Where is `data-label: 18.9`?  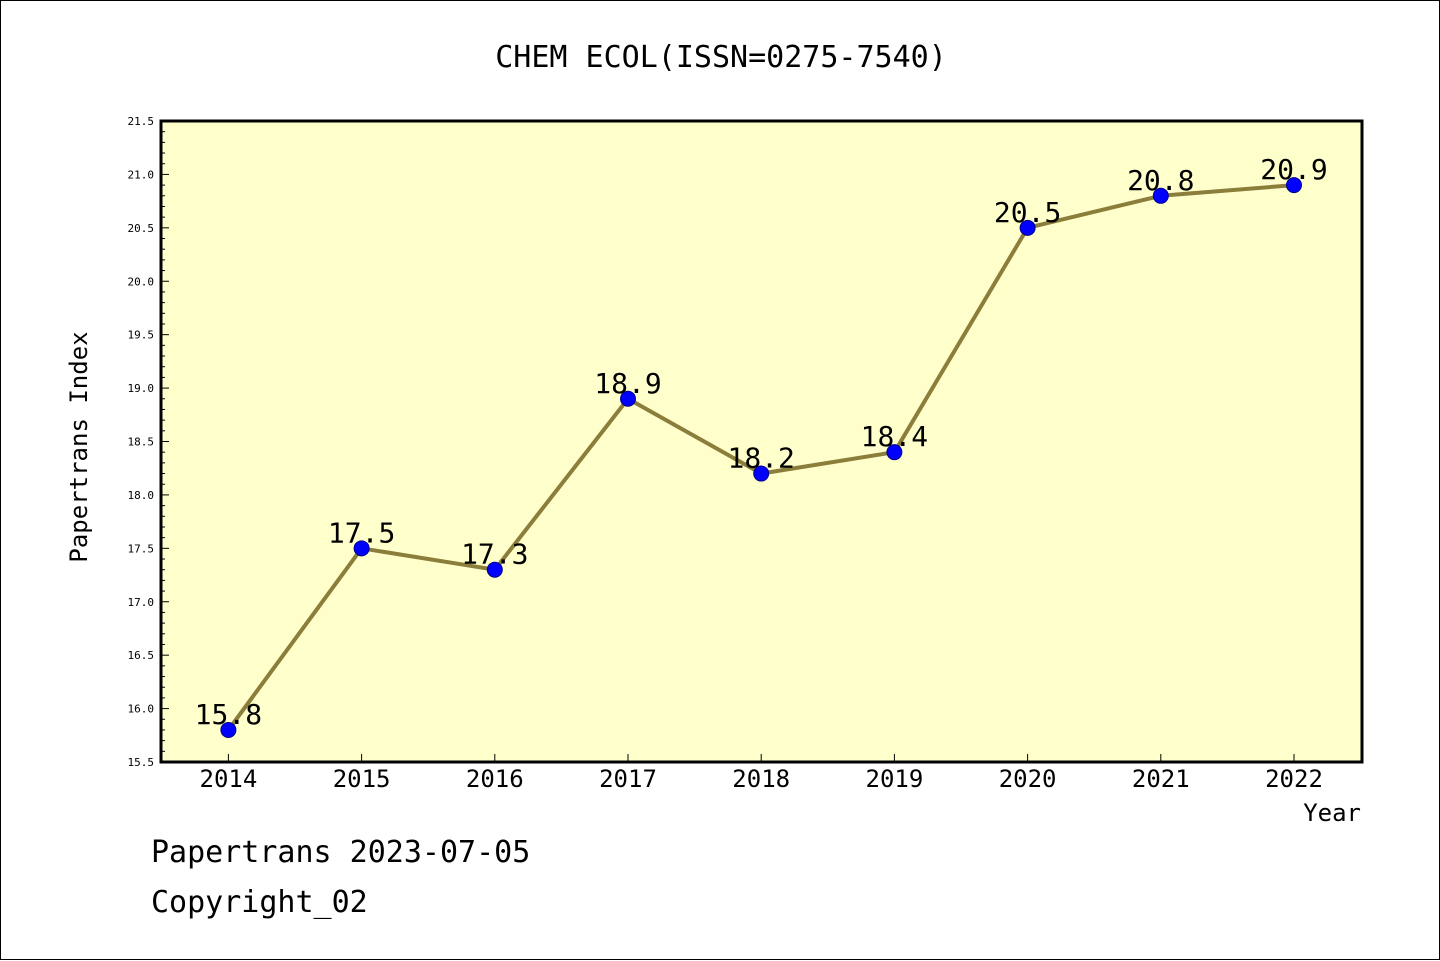
data-label: 18.9 is located at coordinates (627, 383).